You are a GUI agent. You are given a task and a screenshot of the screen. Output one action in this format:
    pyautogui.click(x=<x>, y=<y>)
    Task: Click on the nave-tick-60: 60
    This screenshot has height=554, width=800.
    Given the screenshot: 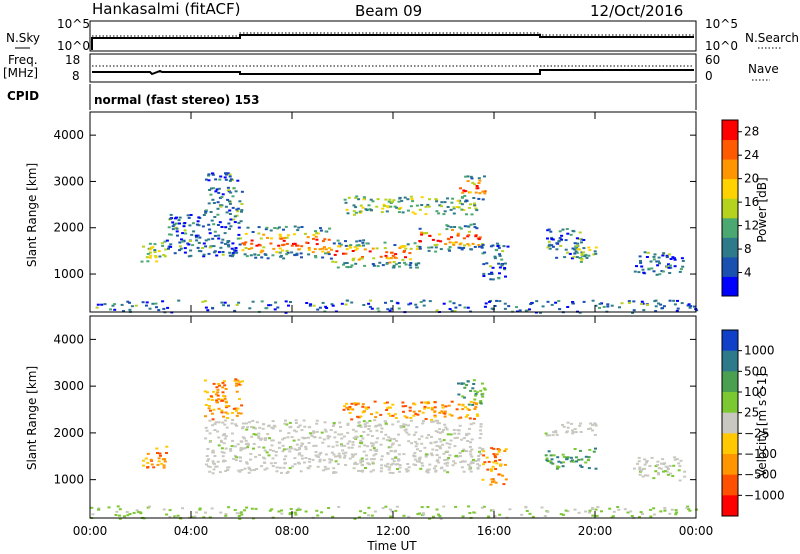 What is the action you would take?
    pyautogui.click(x=712, y=60)
    